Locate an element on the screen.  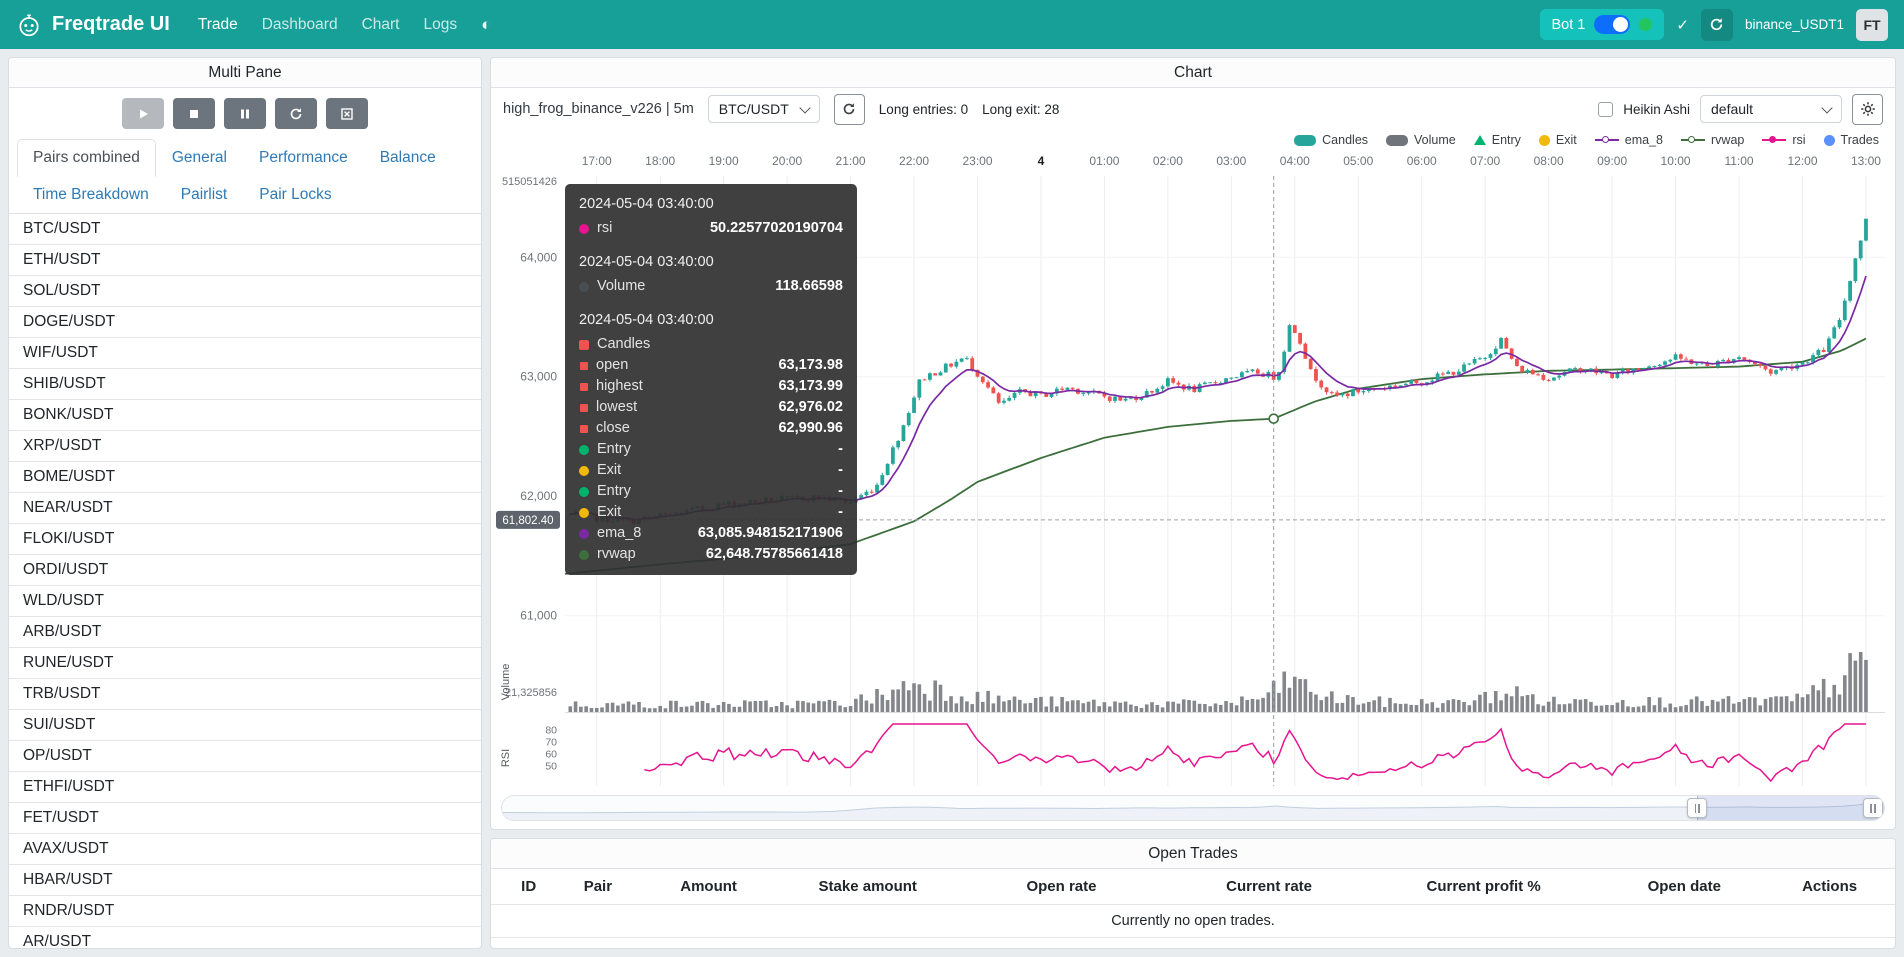
pair-row: SHIB/USDT is located at coordinates (245, 384).